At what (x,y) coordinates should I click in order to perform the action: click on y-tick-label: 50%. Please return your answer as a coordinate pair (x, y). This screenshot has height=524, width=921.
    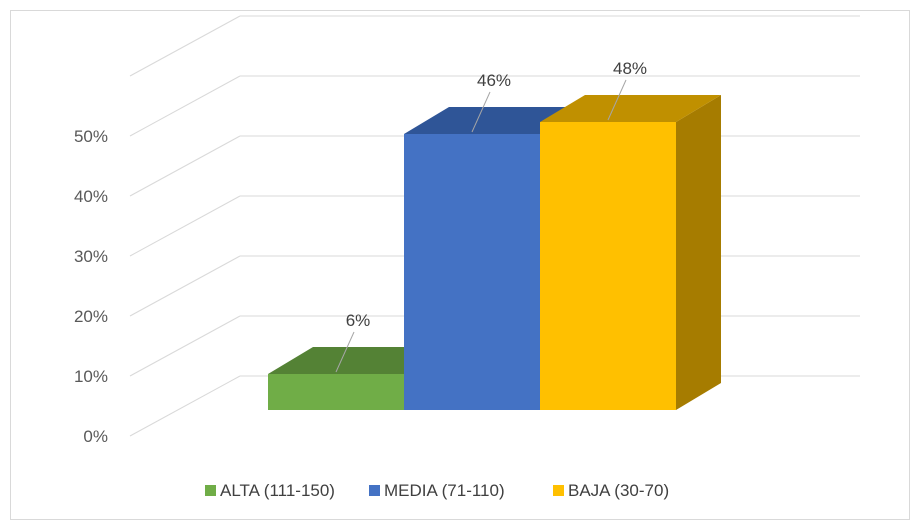
    Looking at the image, I should click on (91, 136).